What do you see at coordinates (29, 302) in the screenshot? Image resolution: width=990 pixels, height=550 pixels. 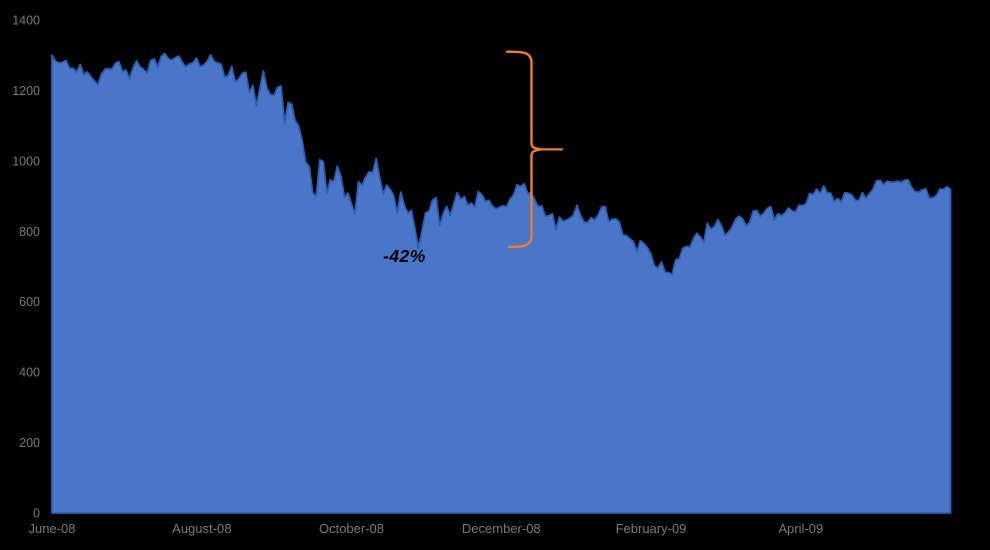 I see `y-axis-tick-label: 600` at bounding box center [29, 302].